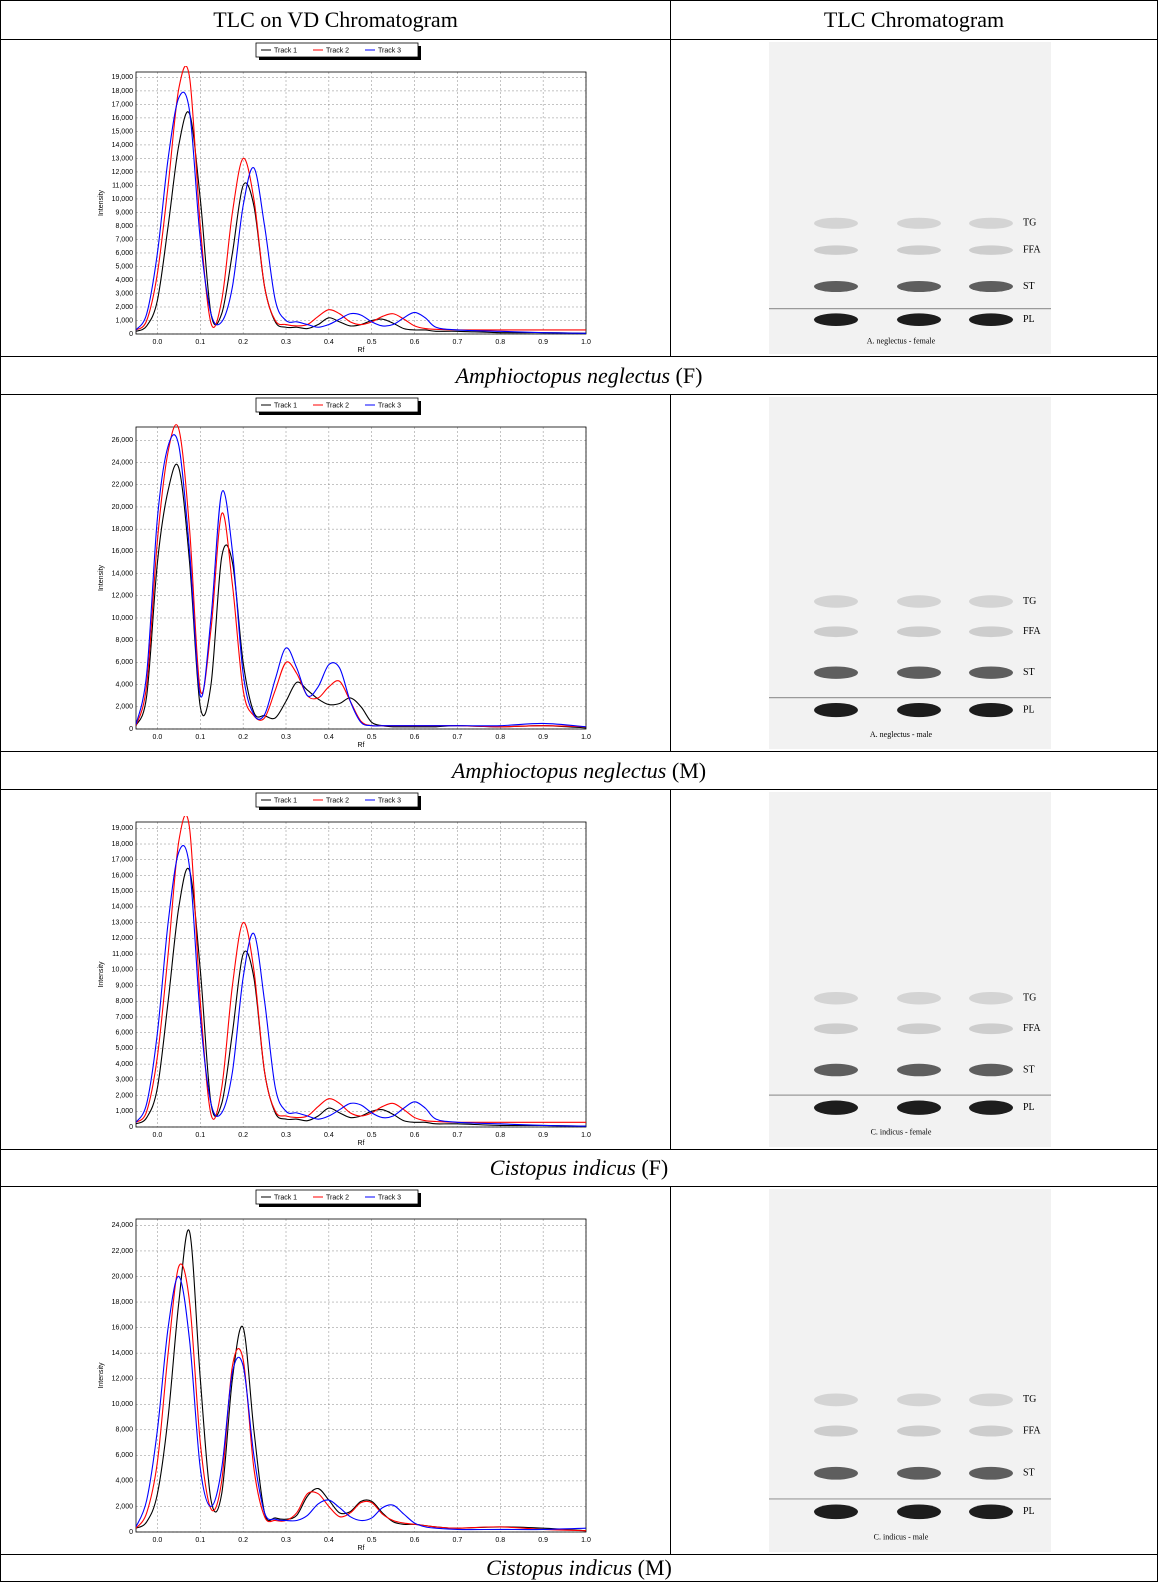 Image resolution: width=1159 pixels, height=1582 pixels. I want to click on y-tick-label: 8,000, so click(124, 1001).